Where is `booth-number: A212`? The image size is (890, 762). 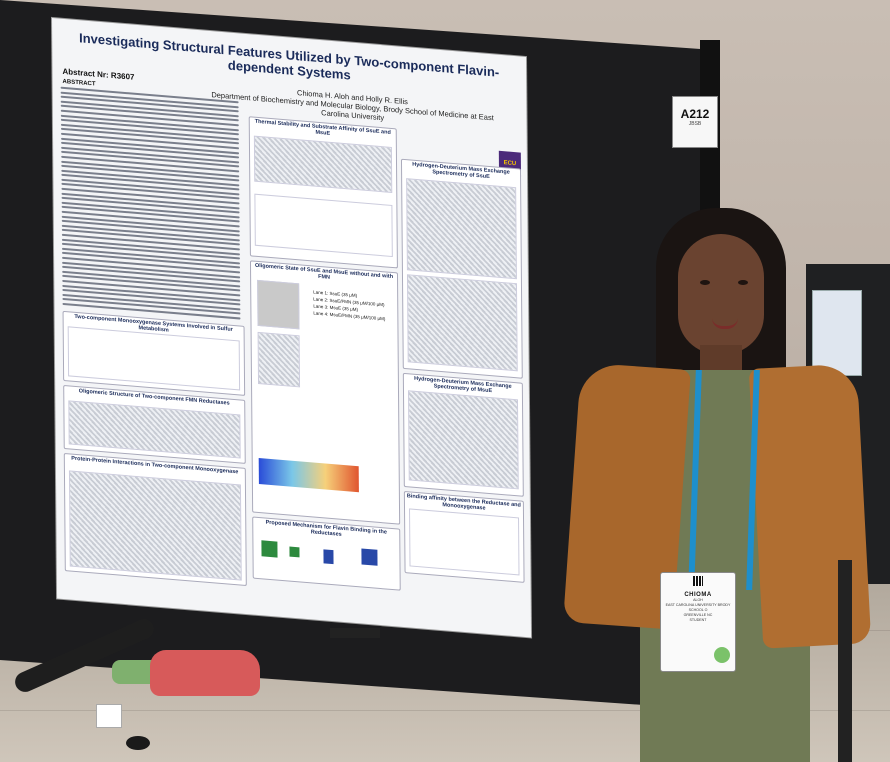
booth-number: A212 is located at coordinates (695, 114).